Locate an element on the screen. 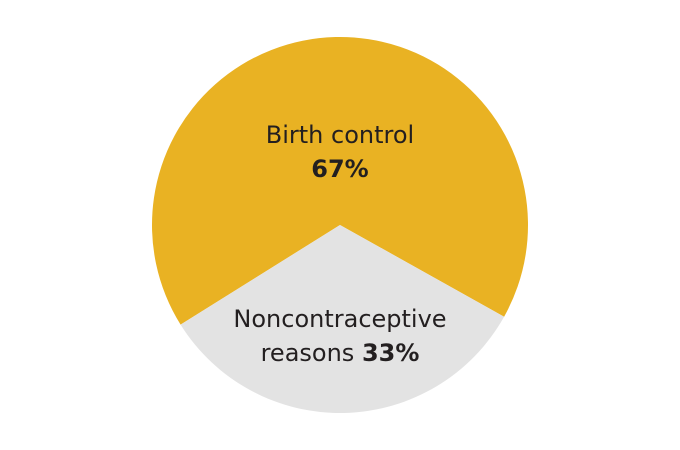  category-label: Noncontraceptive reasons is located at coordinates (340, 336).